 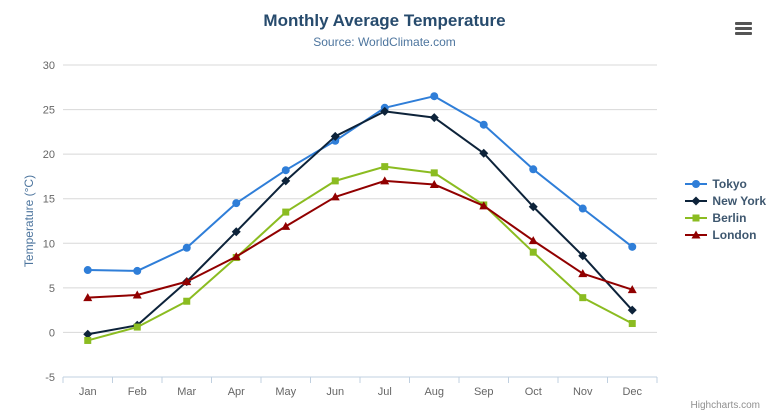 I want to click on chart-title: Monthly Average Temperature, so click(x=384, y=20).